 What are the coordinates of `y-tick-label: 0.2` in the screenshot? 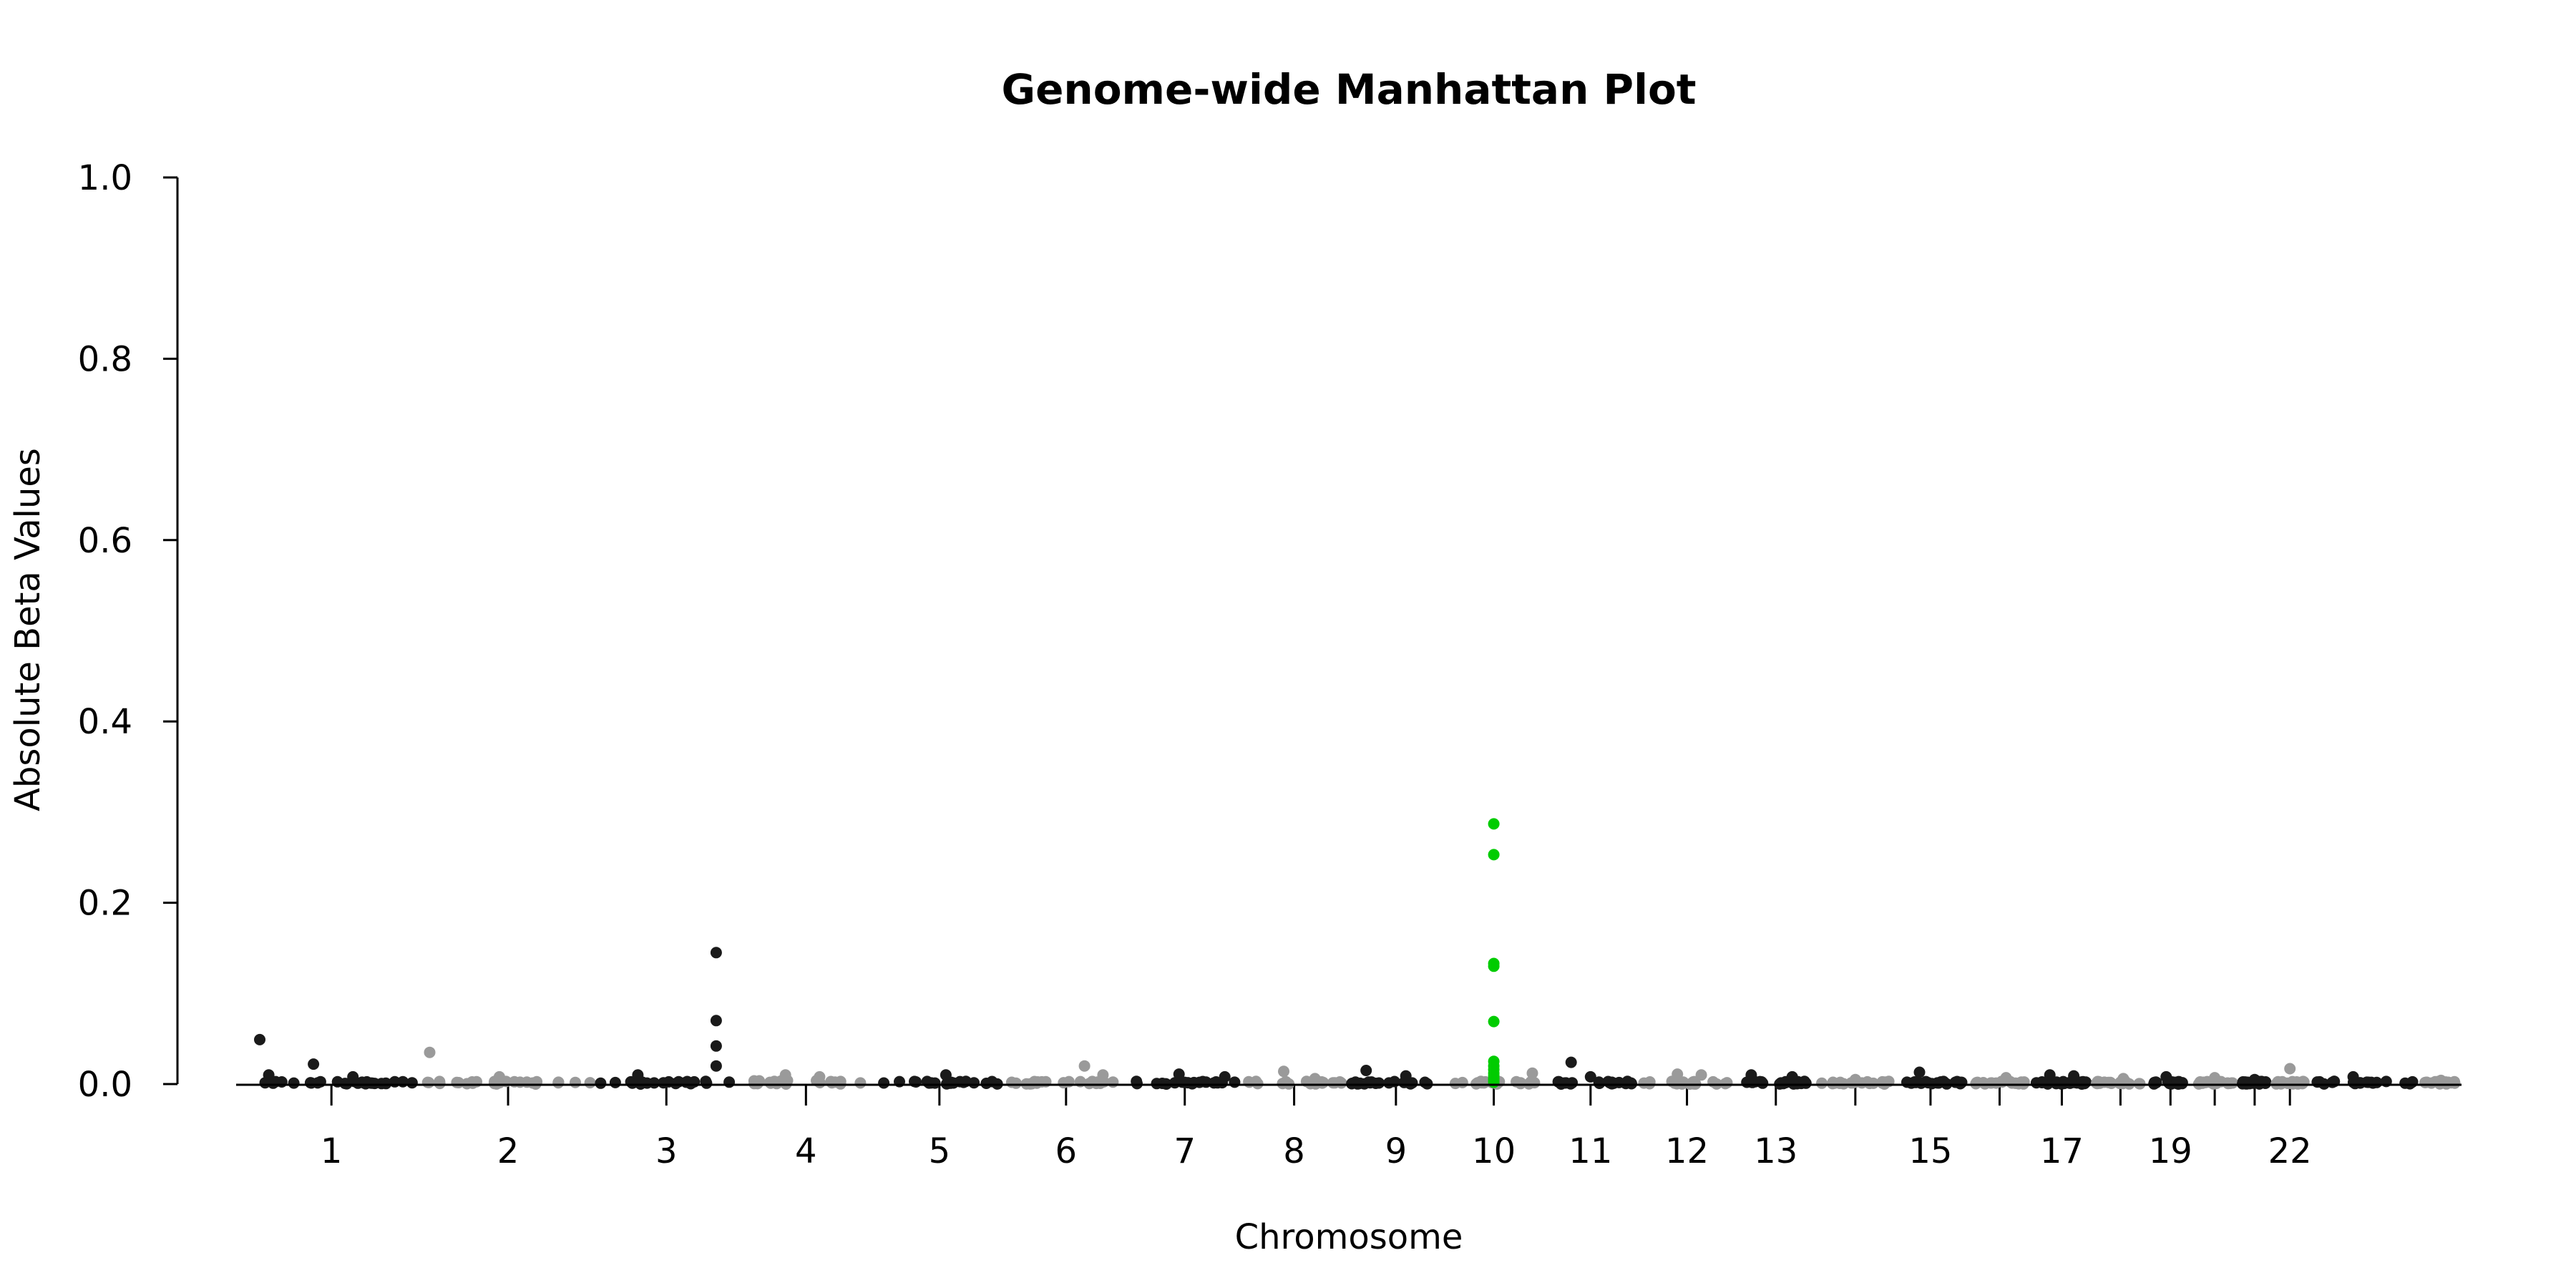 It's located at (105, 904).